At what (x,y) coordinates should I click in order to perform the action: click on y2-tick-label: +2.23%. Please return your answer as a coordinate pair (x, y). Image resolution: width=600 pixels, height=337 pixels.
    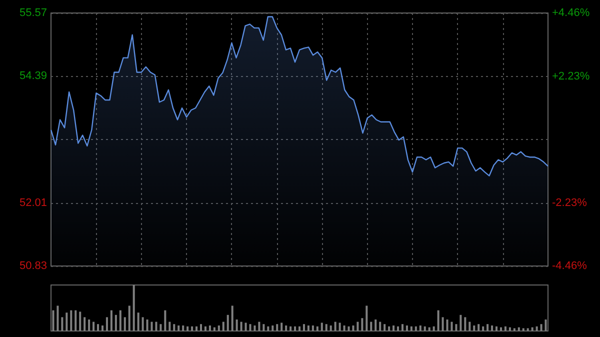
    Looking at the image, I should click on (571, 76).